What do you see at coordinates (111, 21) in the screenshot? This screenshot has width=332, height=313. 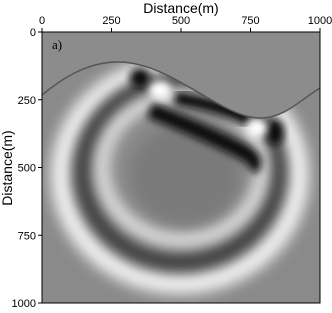 I see `x-tick-label: 250` at bounding box center [111, 21].